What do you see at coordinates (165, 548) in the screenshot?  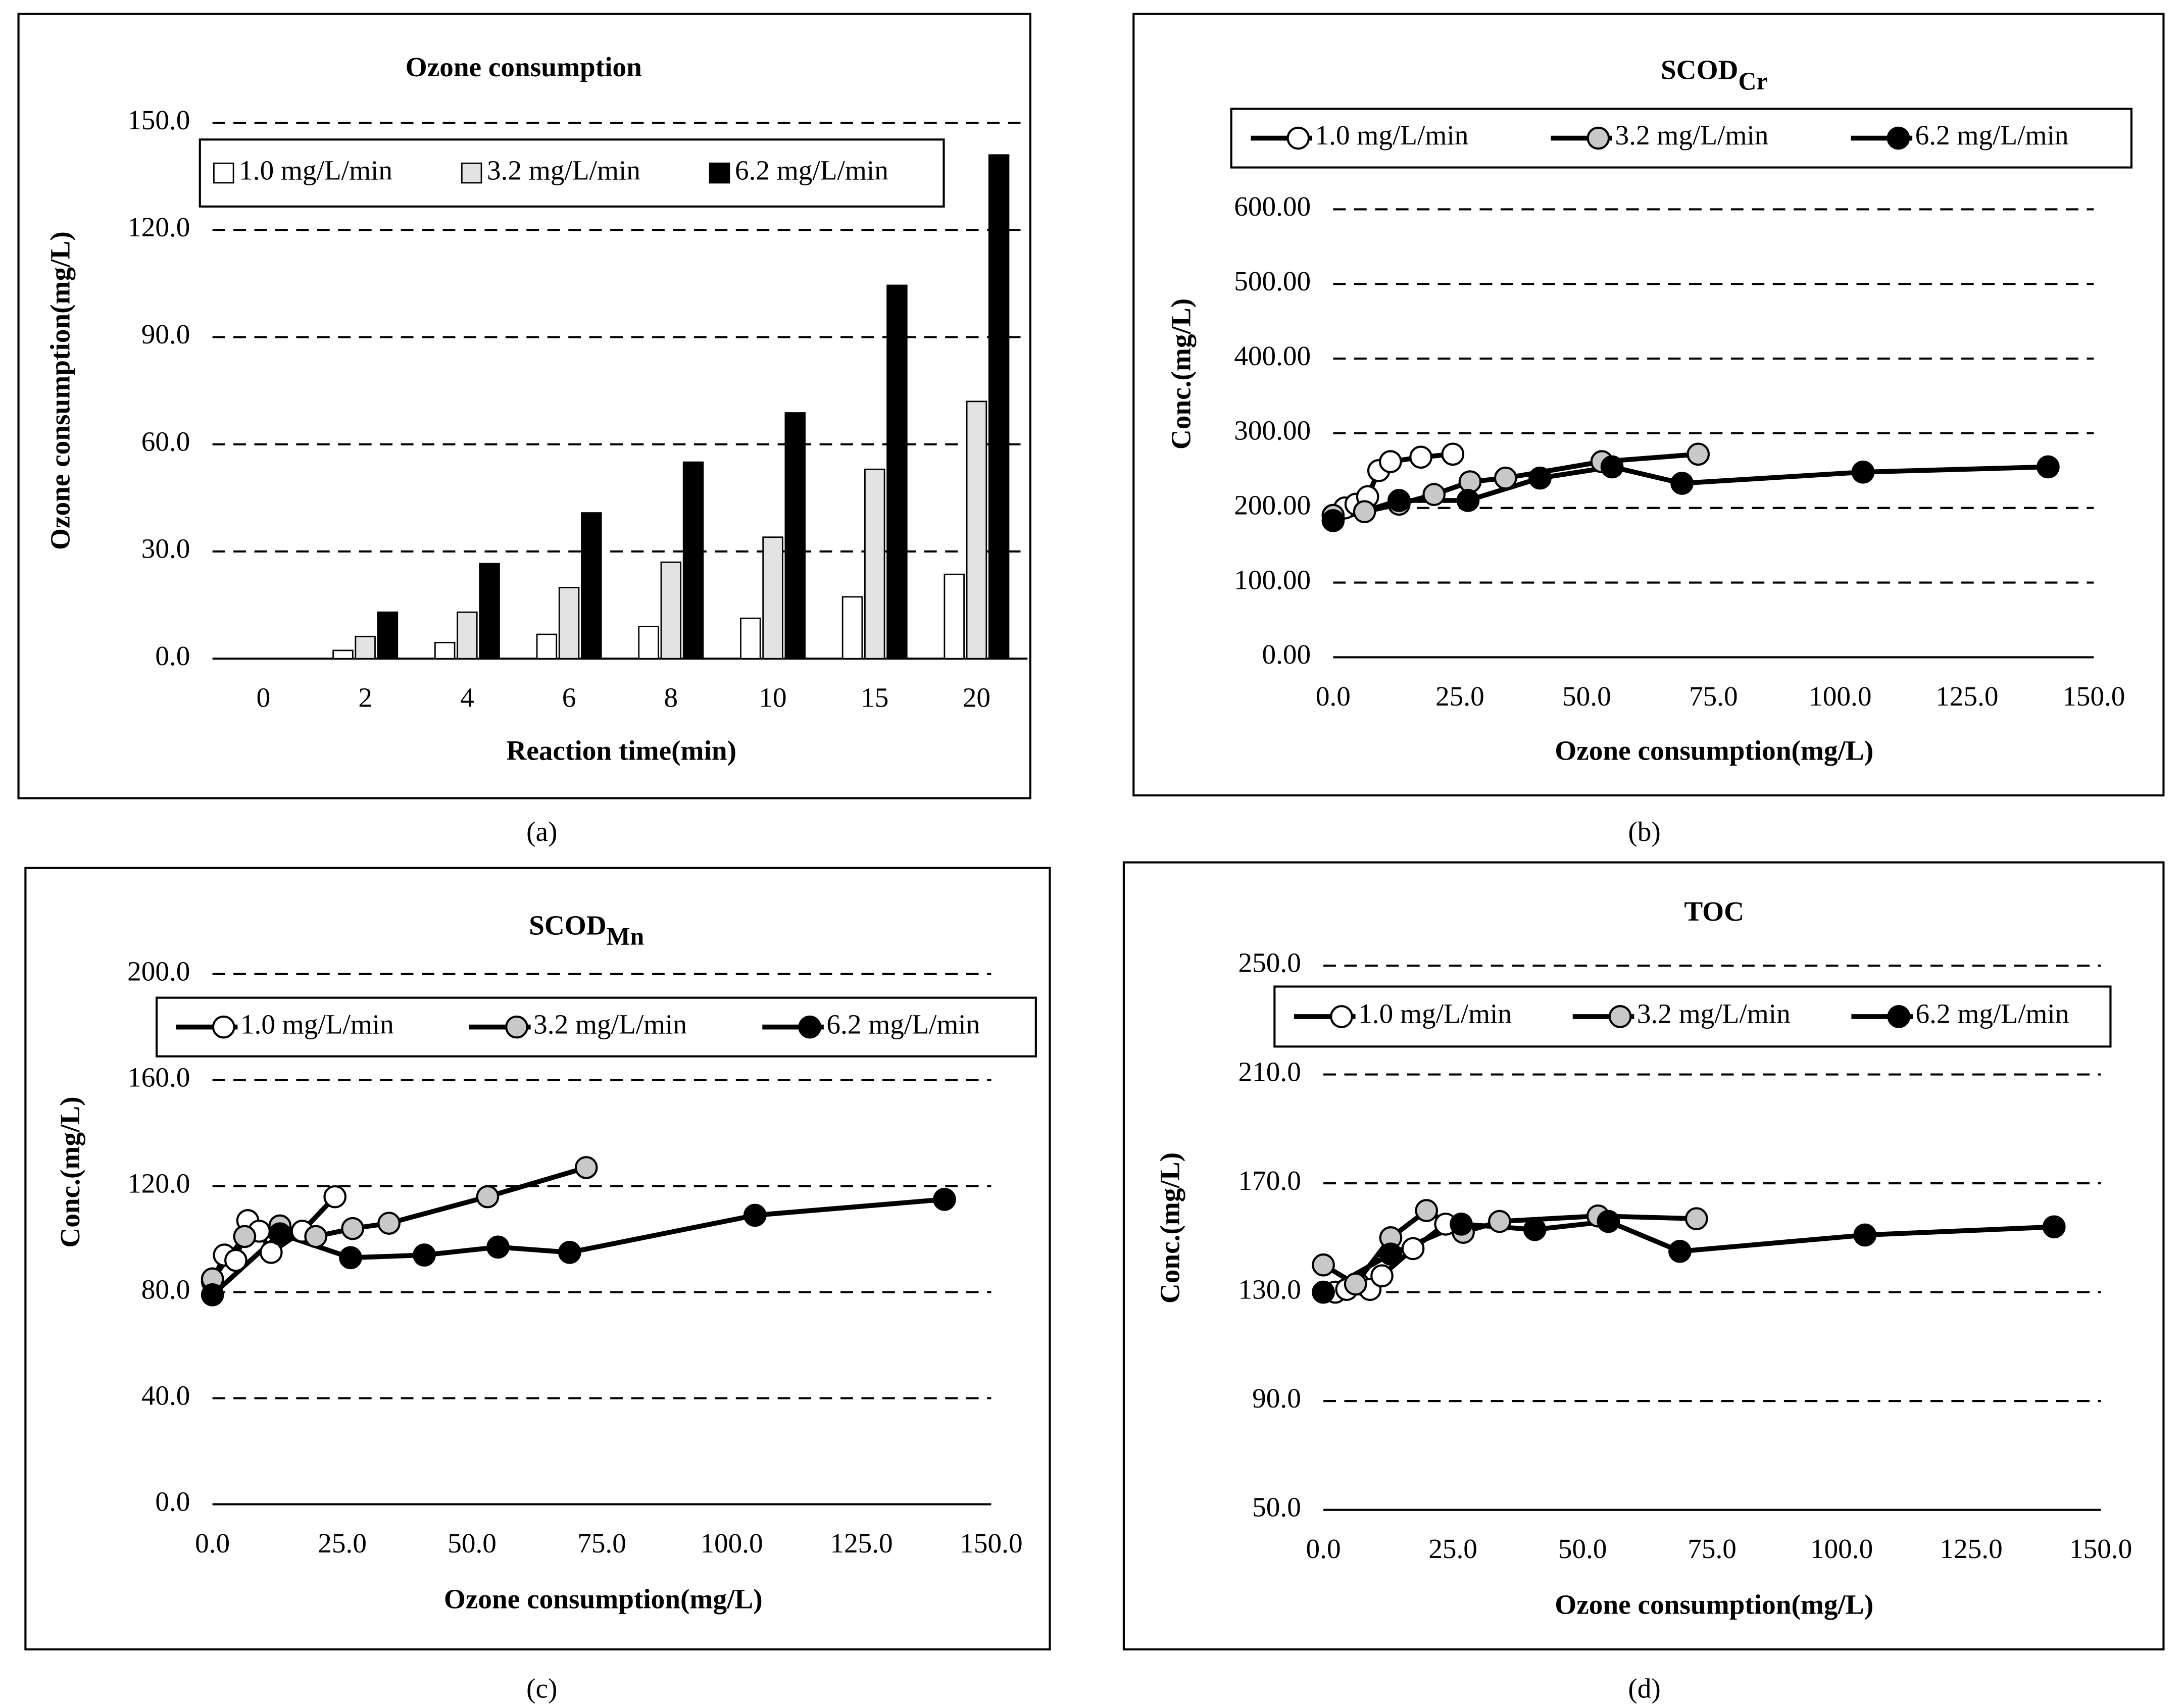 I see `y-tick-label: 30.0` at bounding box center [165, 548].